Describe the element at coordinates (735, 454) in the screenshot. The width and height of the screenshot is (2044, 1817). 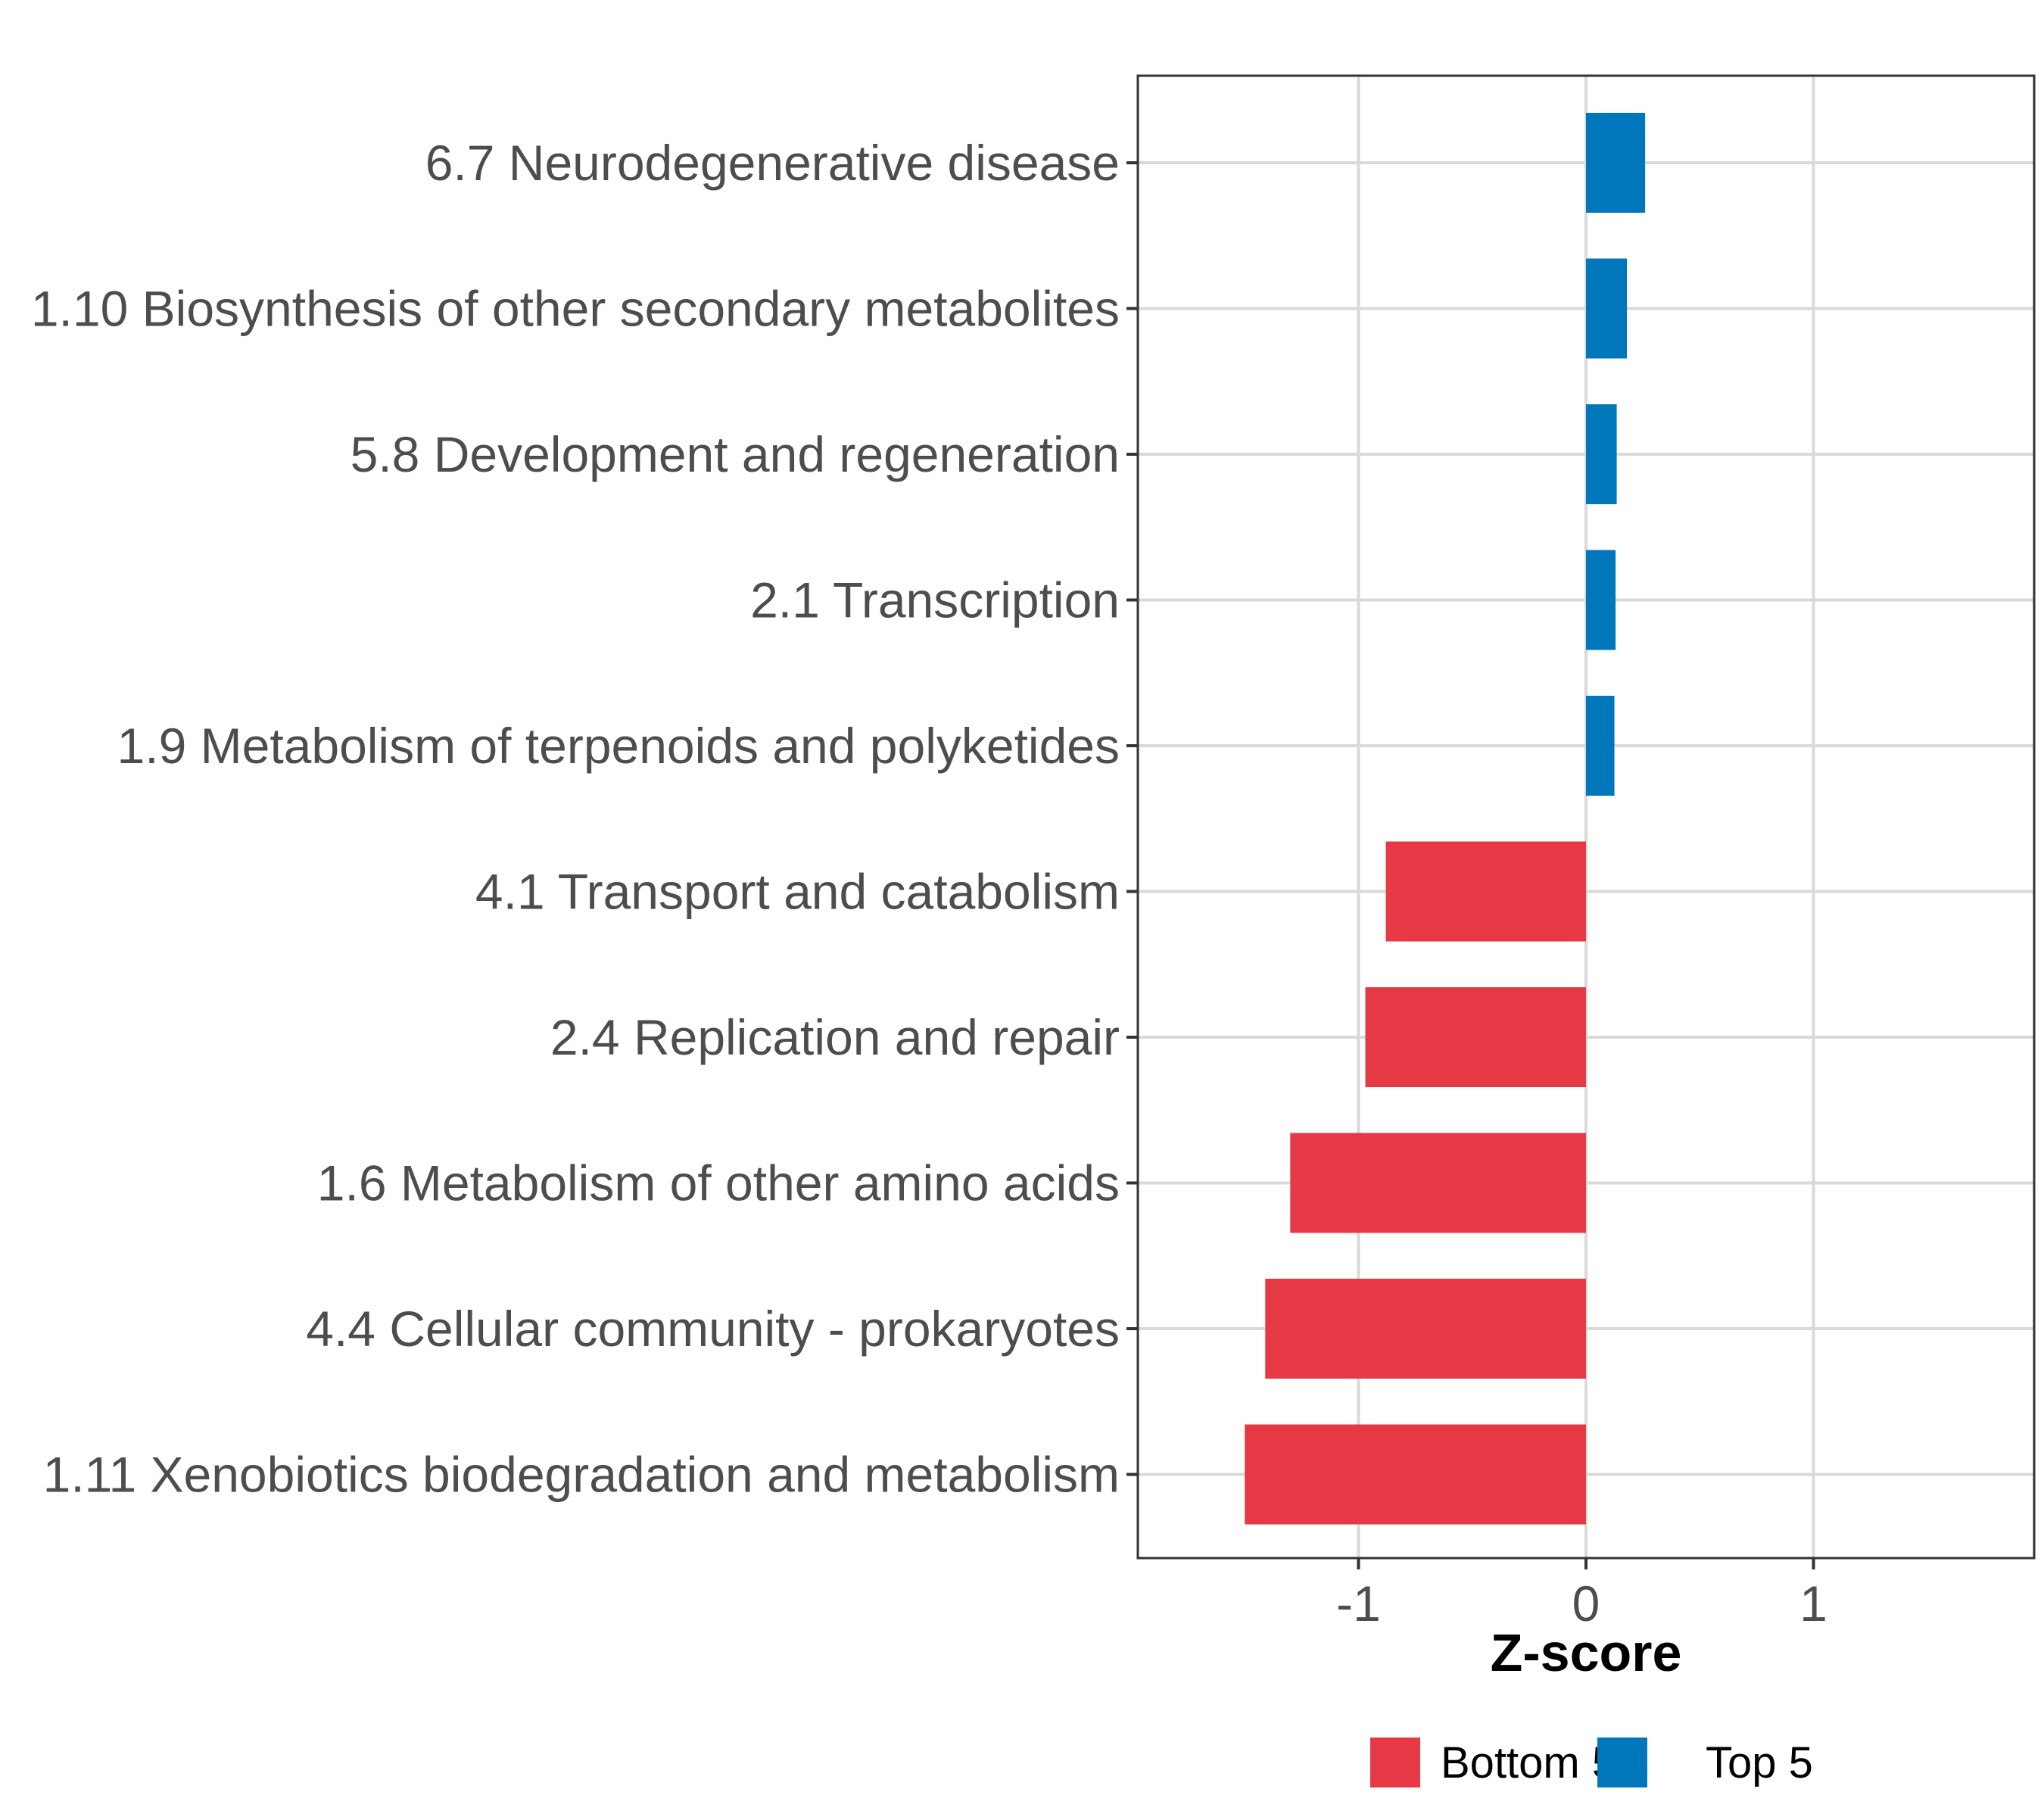
I see `category-label: 5.8 Development and regeneration` at that location.